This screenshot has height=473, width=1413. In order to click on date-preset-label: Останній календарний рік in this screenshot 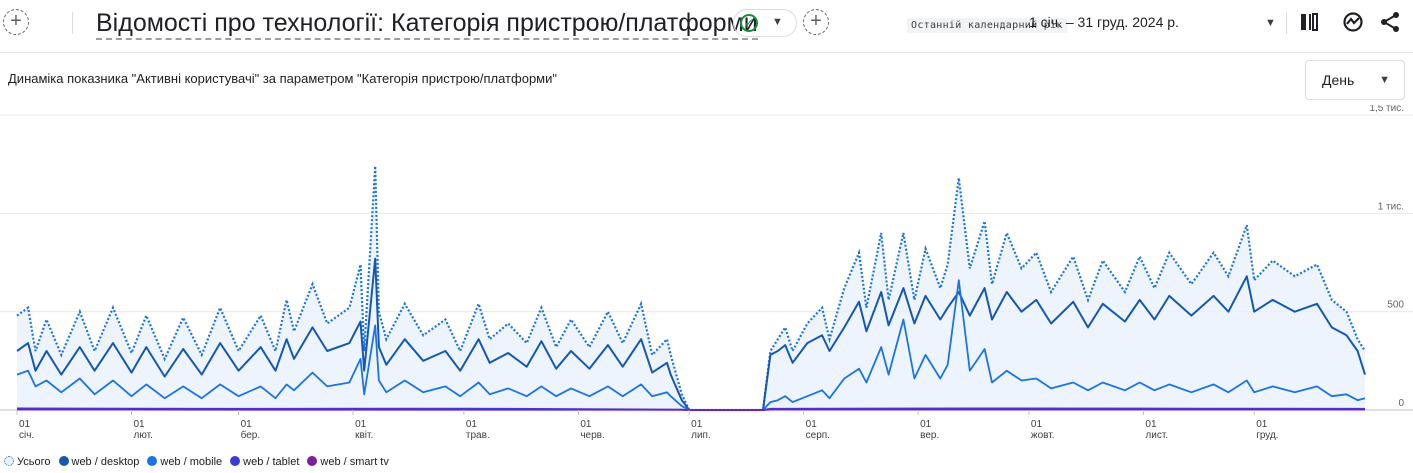, I will do `click(987, 25)`.